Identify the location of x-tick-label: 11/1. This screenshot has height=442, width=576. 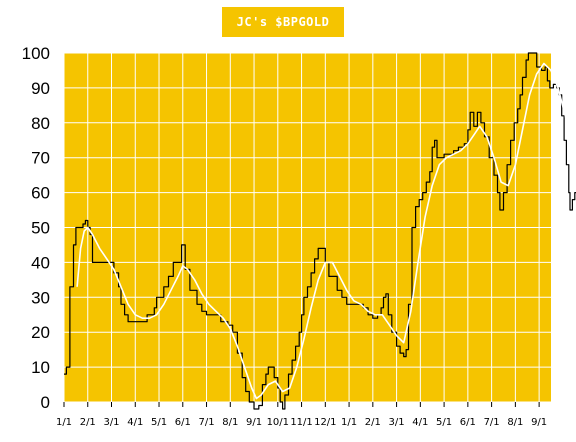
(301, 422).